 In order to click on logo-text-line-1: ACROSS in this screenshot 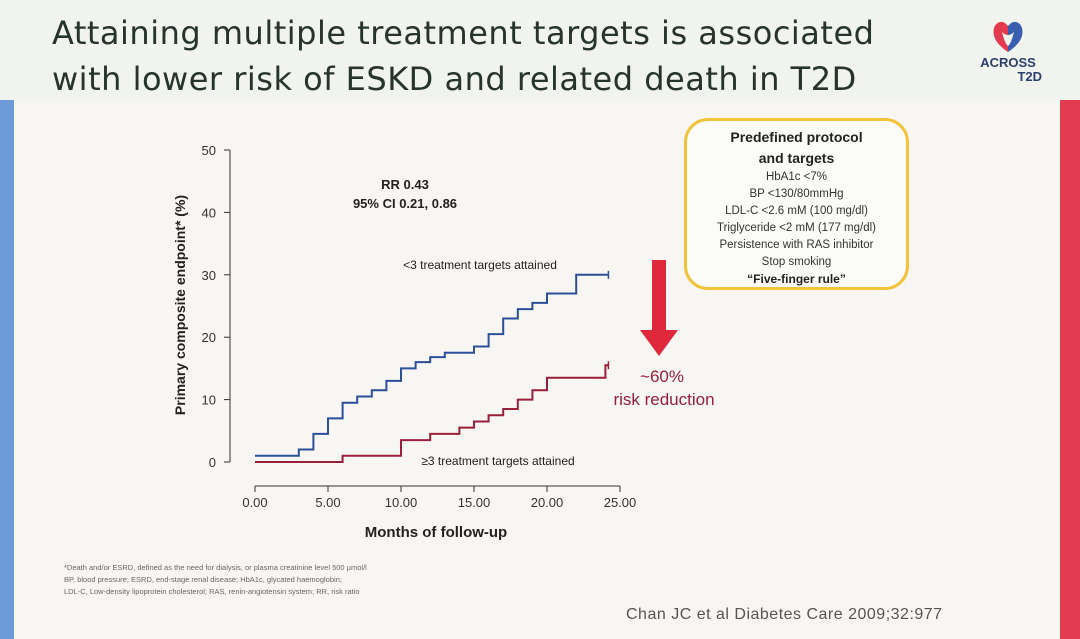, I will do `click(1008, 62)`.